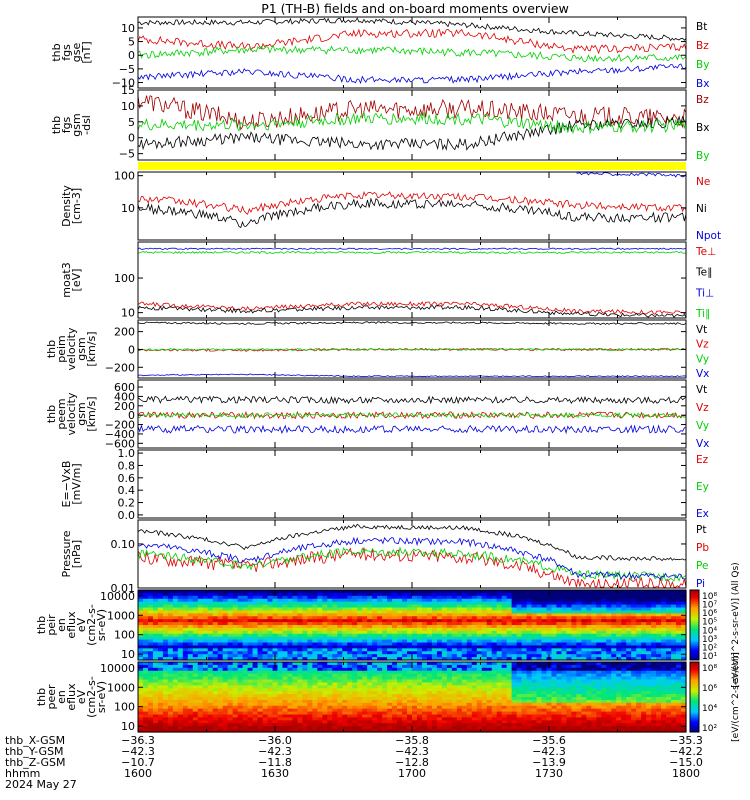 This screenshot has height=800, width=750. I want to click on y-axis-label-line: peim, so click(61, 349).